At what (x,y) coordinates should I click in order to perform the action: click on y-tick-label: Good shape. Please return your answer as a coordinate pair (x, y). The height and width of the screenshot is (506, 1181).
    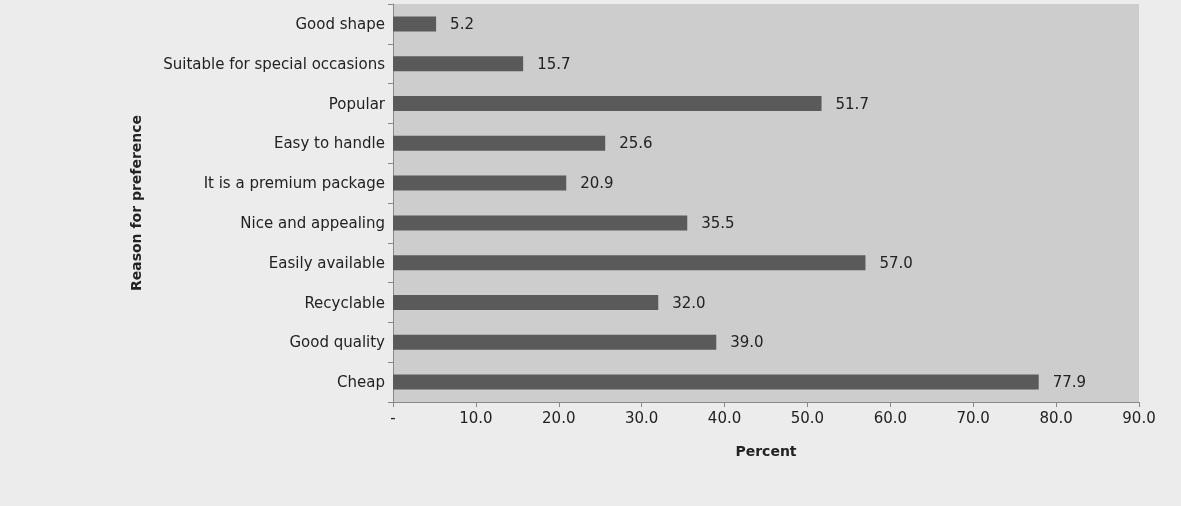
    Looking at the image, I should click on (340, 23).